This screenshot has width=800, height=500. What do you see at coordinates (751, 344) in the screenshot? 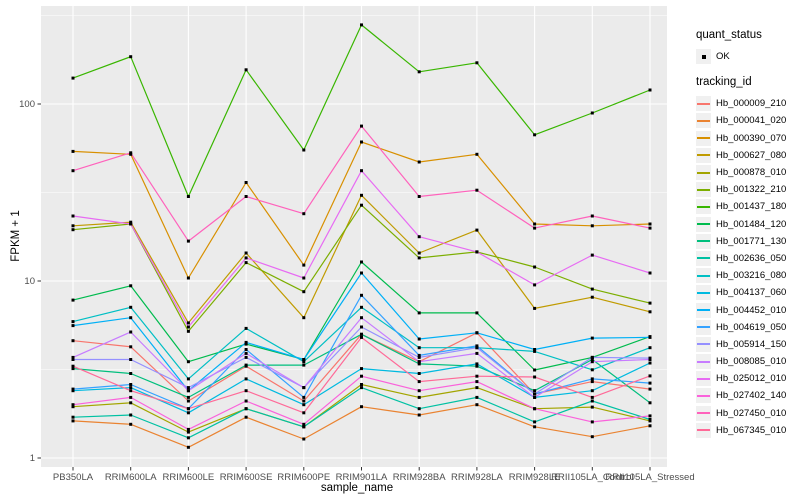
I see `legend-item-label: Hb_005914_150` at bounding box center [751, 344].